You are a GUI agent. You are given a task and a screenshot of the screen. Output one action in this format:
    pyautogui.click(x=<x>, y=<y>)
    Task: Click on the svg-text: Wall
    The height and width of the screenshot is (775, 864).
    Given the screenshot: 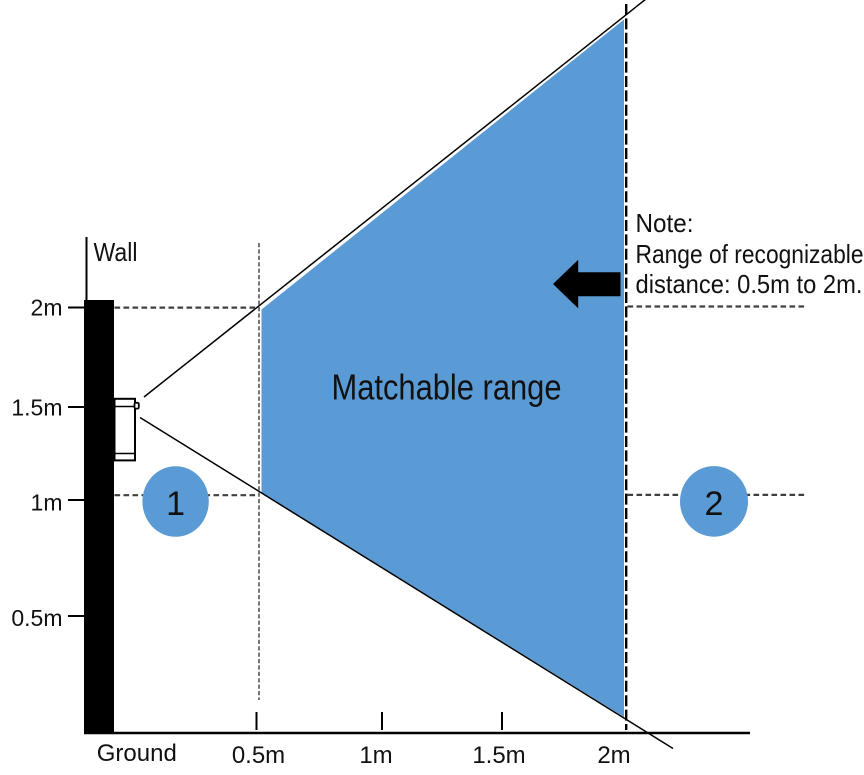 What is the action you would take?
    pyautogui.click(x=116, y=252)
    